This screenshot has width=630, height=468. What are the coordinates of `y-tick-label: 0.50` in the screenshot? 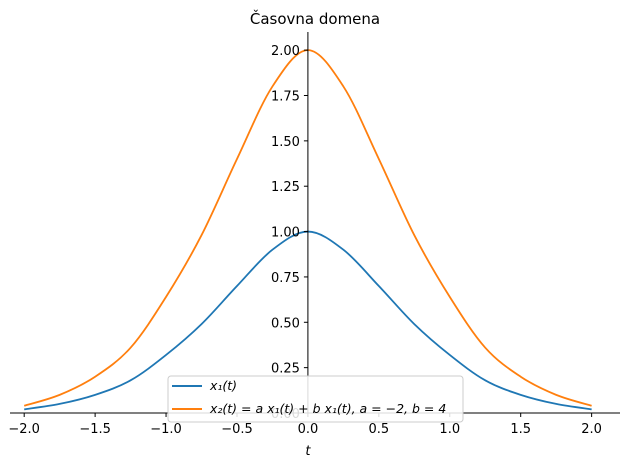 It's located at (285, 323).